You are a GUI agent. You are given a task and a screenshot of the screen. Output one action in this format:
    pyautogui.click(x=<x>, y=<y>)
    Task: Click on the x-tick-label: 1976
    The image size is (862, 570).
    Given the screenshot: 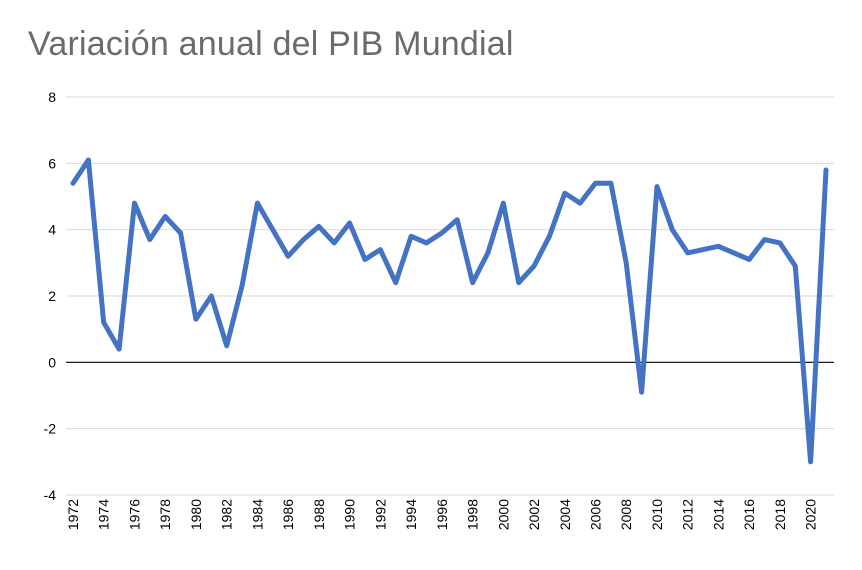 What is the action you would take?
    pyautogui.click(x=134, y=514)
    